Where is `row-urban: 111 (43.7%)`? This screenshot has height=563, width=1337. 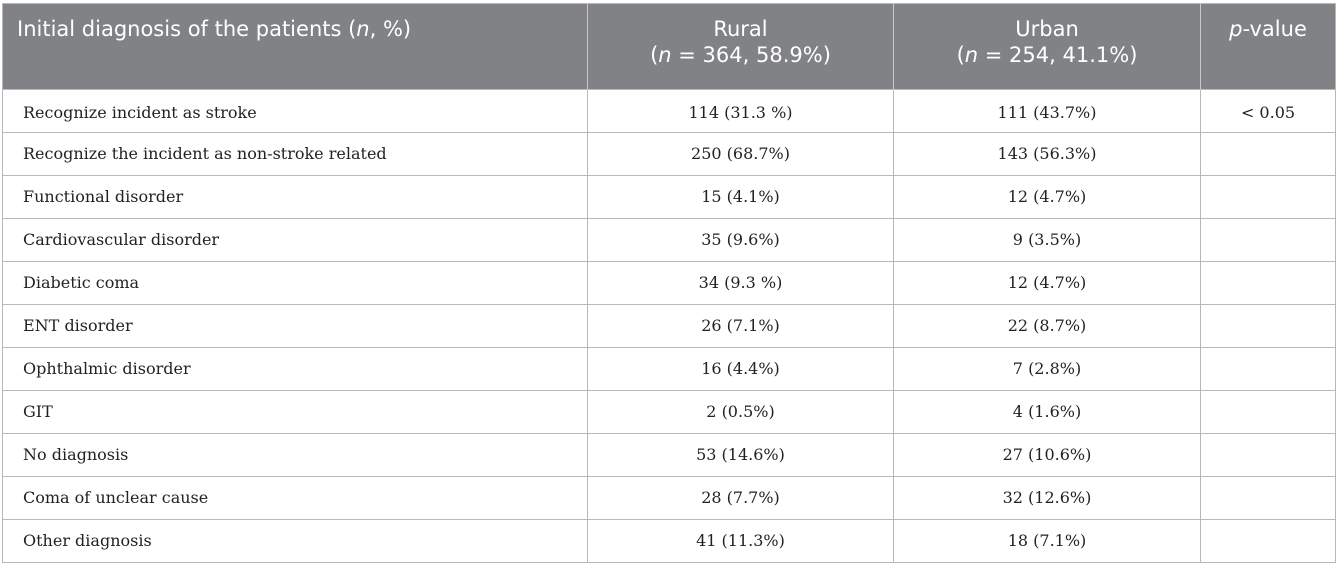
row-urban: 111 (43.7%) is located at coordinates (1047, 111).